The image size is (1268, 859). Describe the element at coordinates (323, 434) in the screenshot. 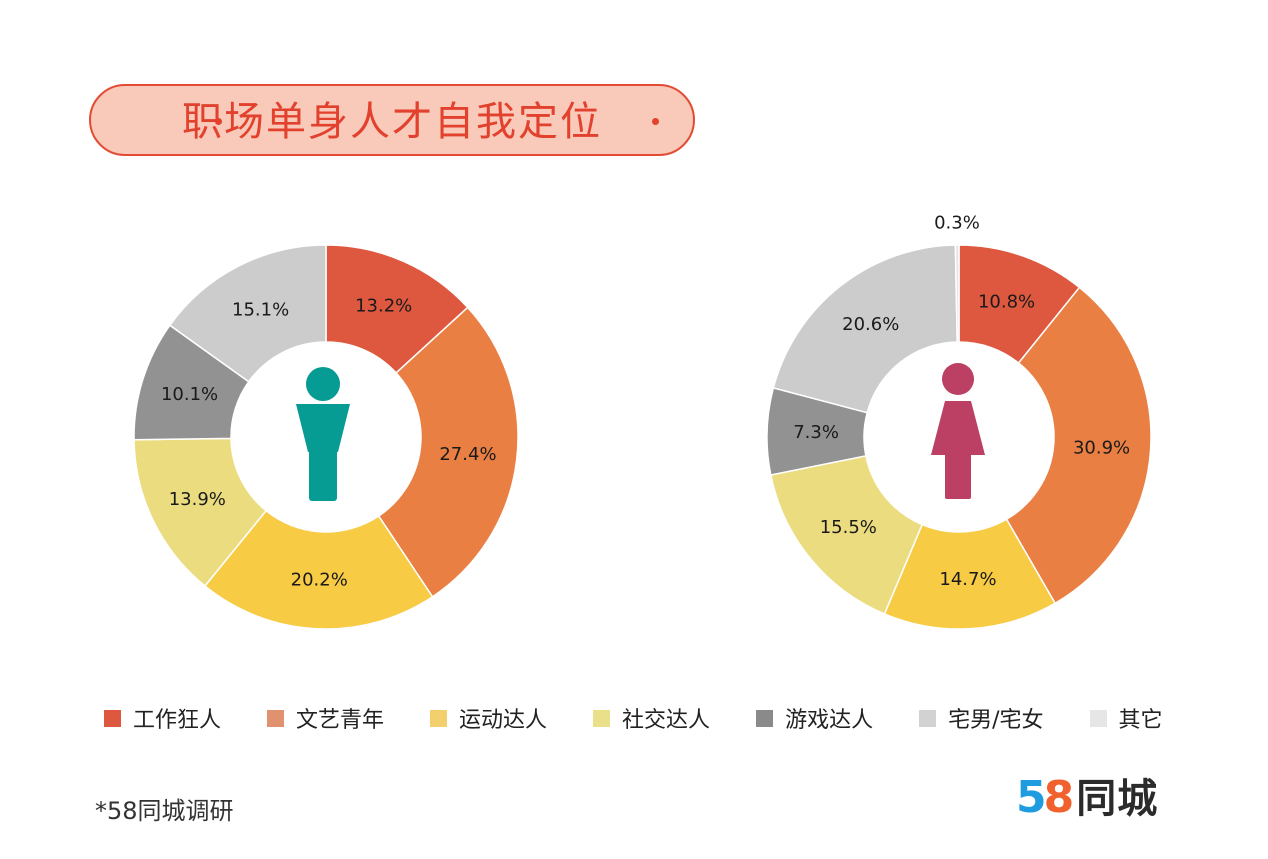

I see `male-icon` at that location.